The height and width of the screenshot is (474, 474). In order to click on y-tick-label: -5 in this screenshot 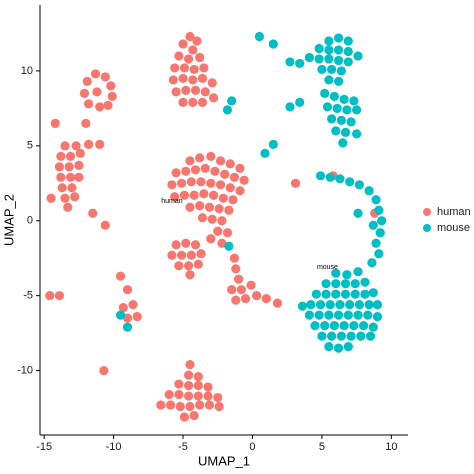, I will do `click(28, 296)`.